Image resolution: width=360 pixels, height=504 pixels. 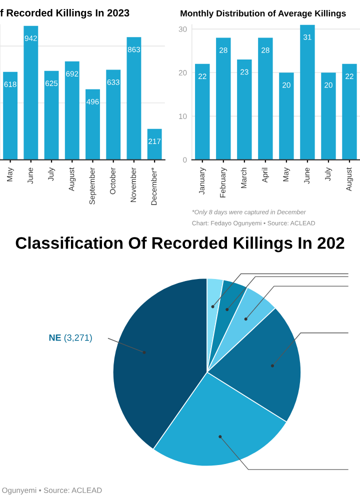 What do you see at coordinates (263, 14) in the screenshot?
I see `chart-title: Monthly Distribution of Average Killings` at bounding box center [263, 14].